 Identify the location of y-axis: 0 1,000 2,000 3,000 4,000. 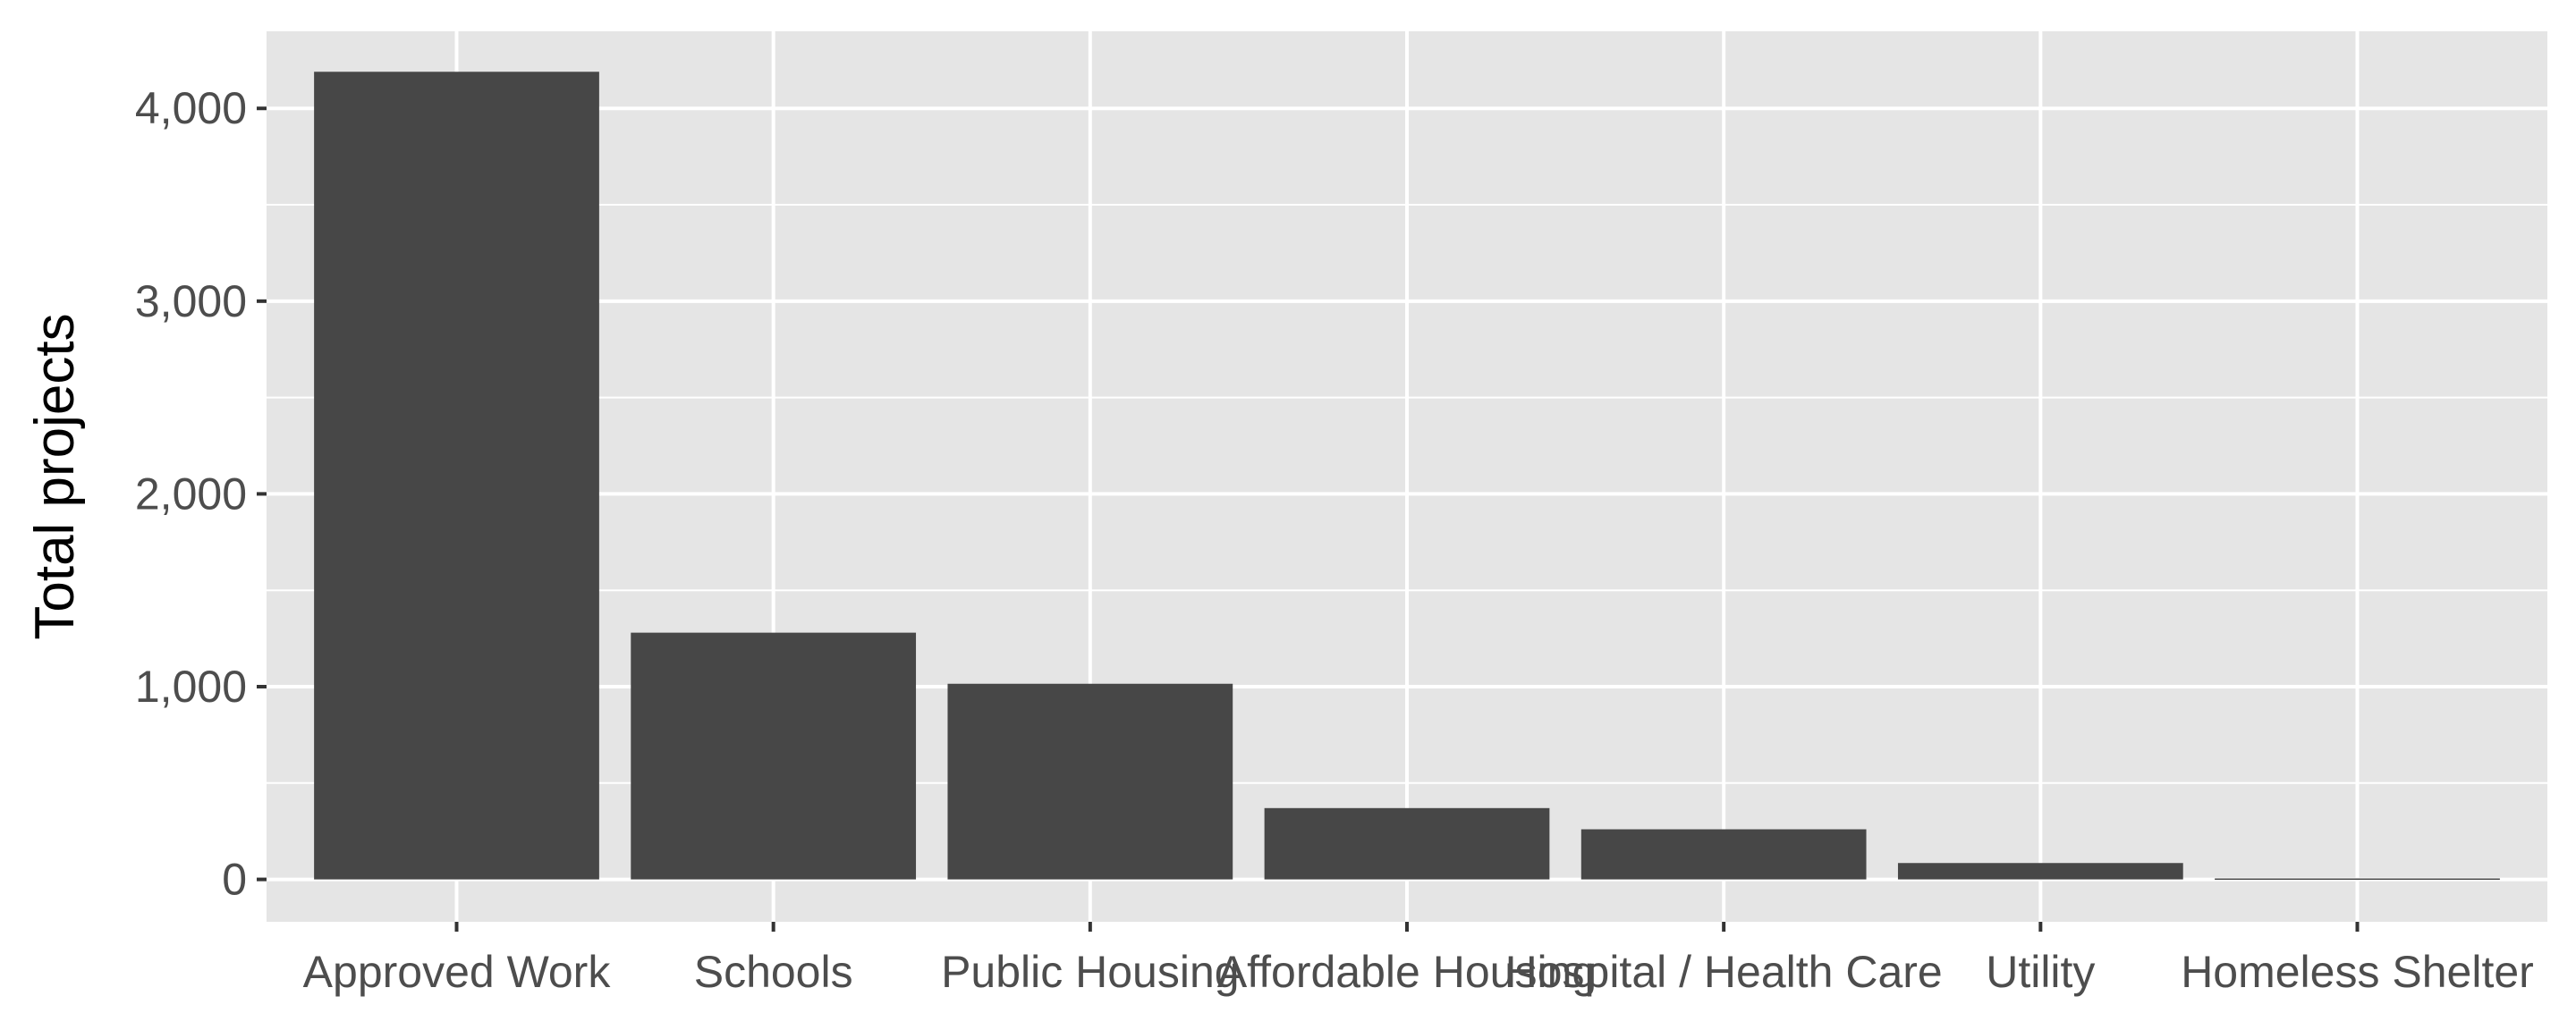
(201, 494).